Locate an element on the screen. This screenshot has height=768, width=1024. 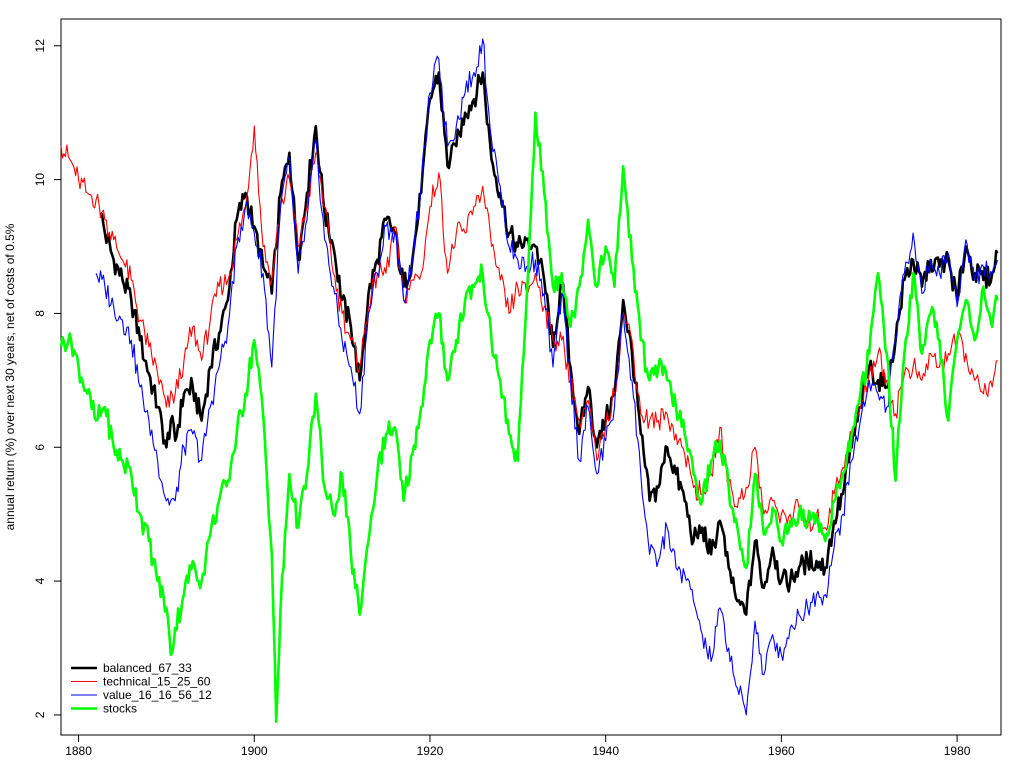
y-tick-label: 4 is located at coordinates (40, 580).